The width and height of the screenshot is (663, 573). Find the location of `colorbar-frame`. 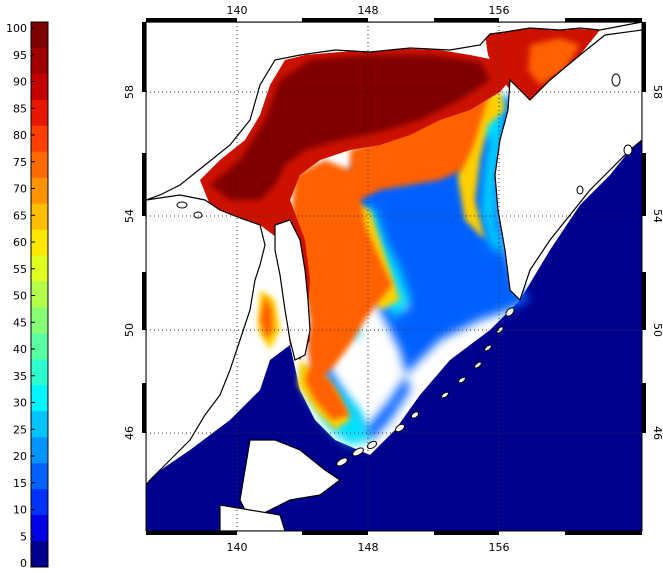

colorbar-frame is located at coordinates (39, 294).